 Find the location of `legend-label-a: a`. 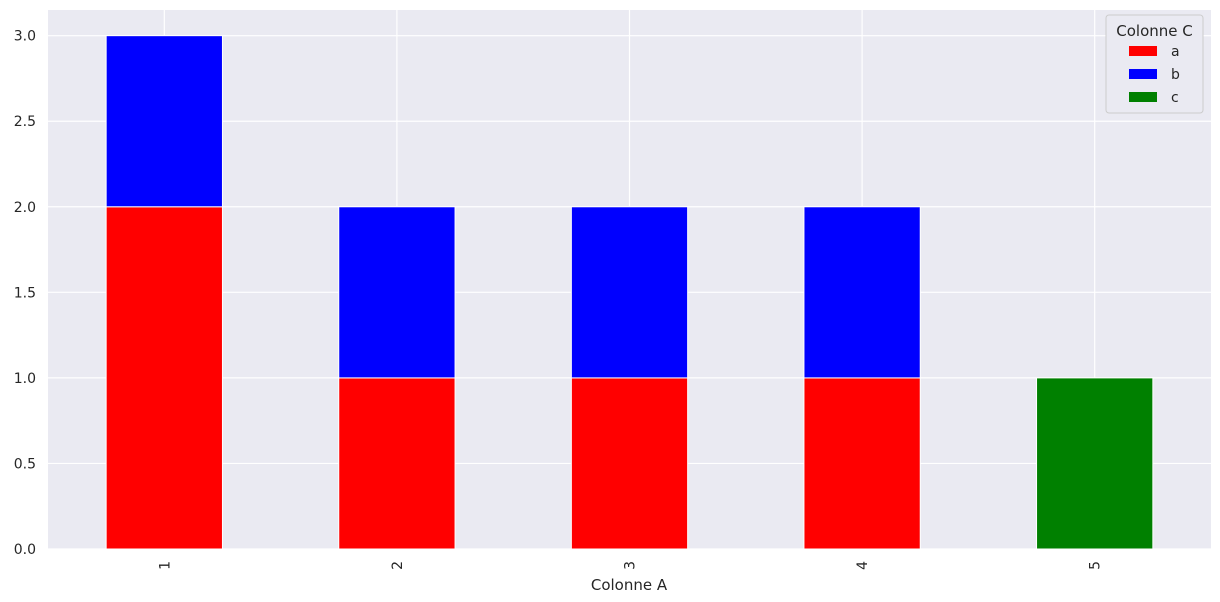

legend-label-a: a is located at coordinates (1175, 52).